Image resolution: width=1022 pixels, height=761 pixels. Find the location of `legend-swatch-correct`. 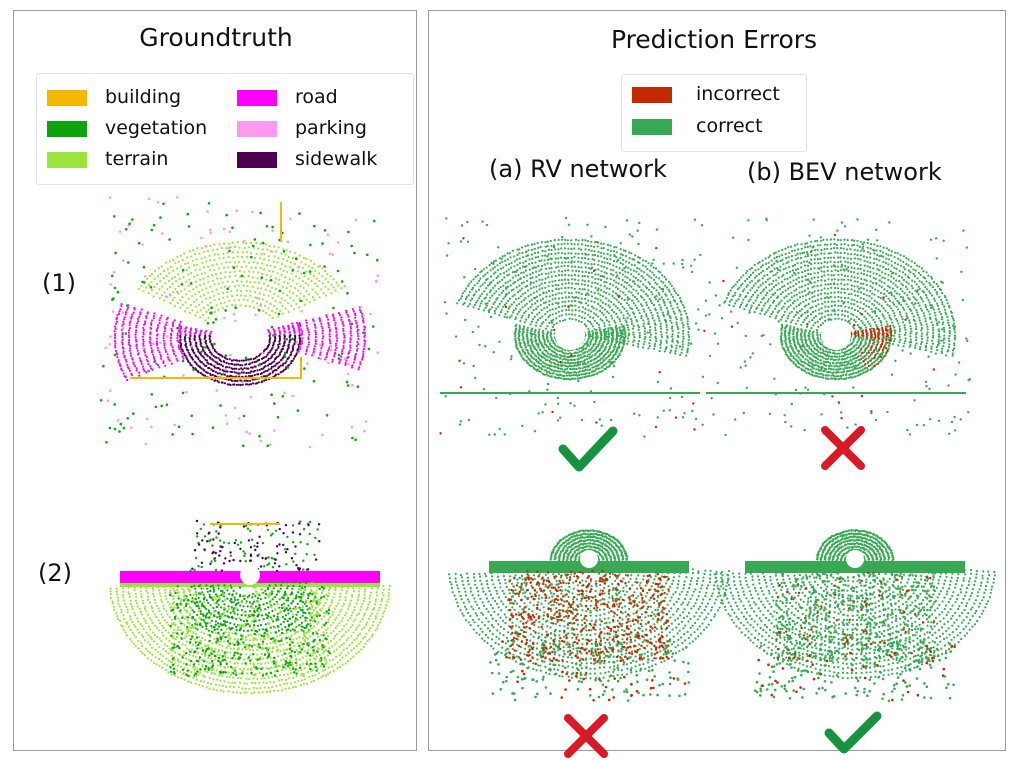

legend-swatch-correct is located at coordinates (652, 127).